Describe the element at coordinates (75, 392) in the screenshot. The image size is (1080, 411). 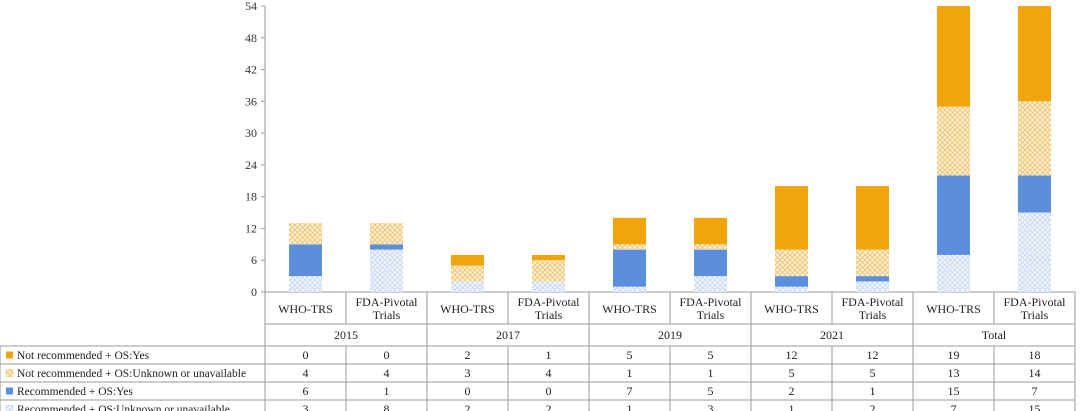
I see `legend-label: Recommended + OS:Yes` at that location.